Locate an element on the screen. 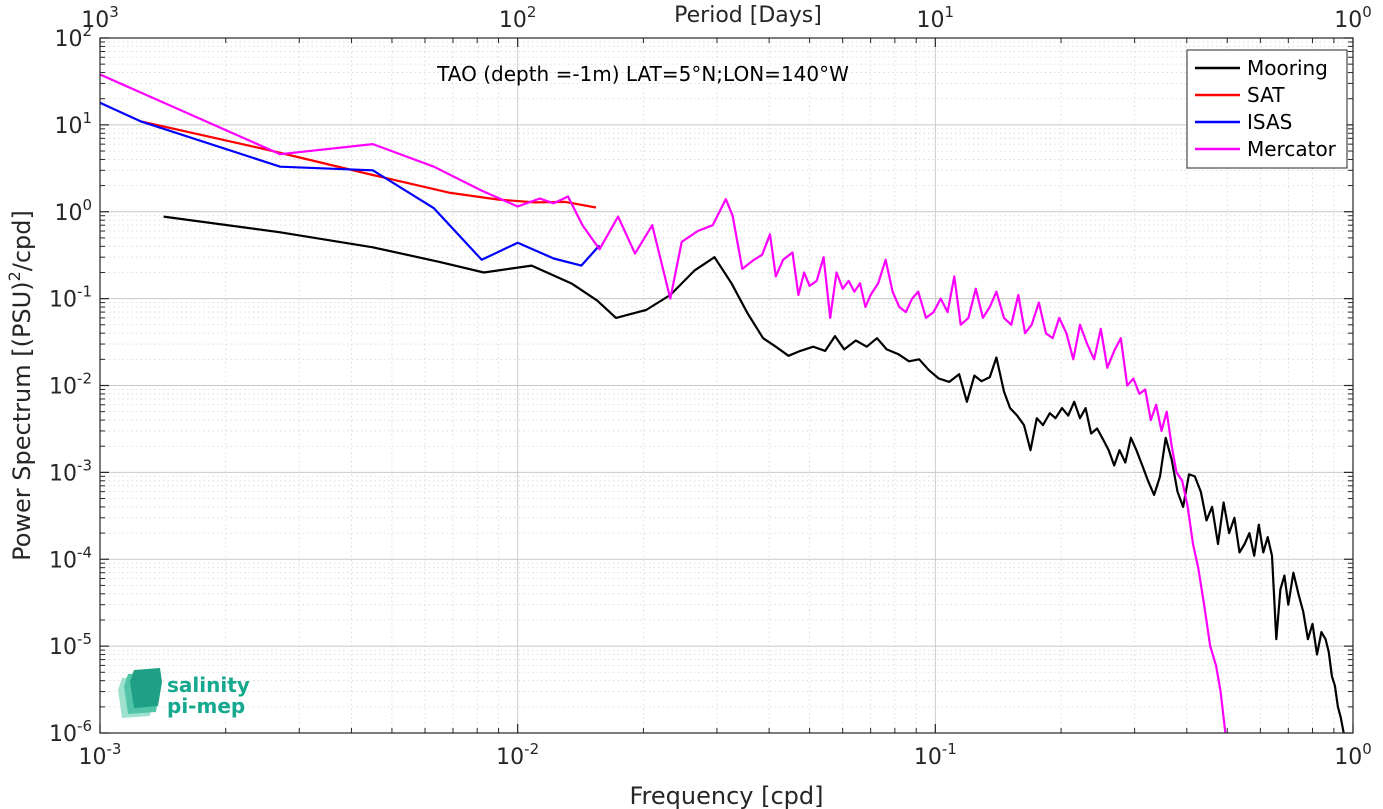 The image size is (1383, 809). y-tick-label: 10⁻⁶ is located at coordinates (70, 732).